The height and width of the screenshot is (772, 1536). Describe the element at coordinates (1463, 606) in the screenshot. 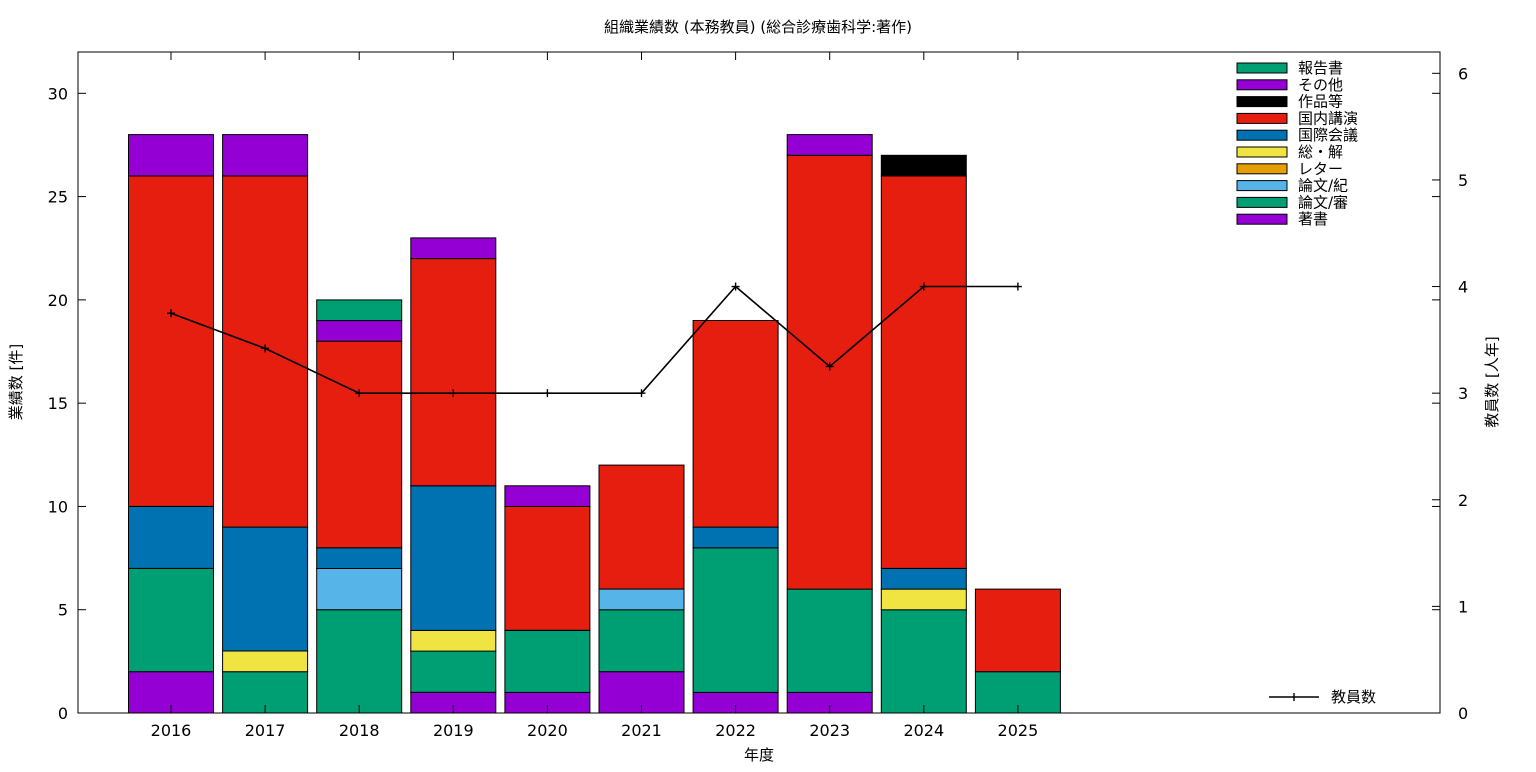

I see `y2-tick-label-1: 1` at that location.